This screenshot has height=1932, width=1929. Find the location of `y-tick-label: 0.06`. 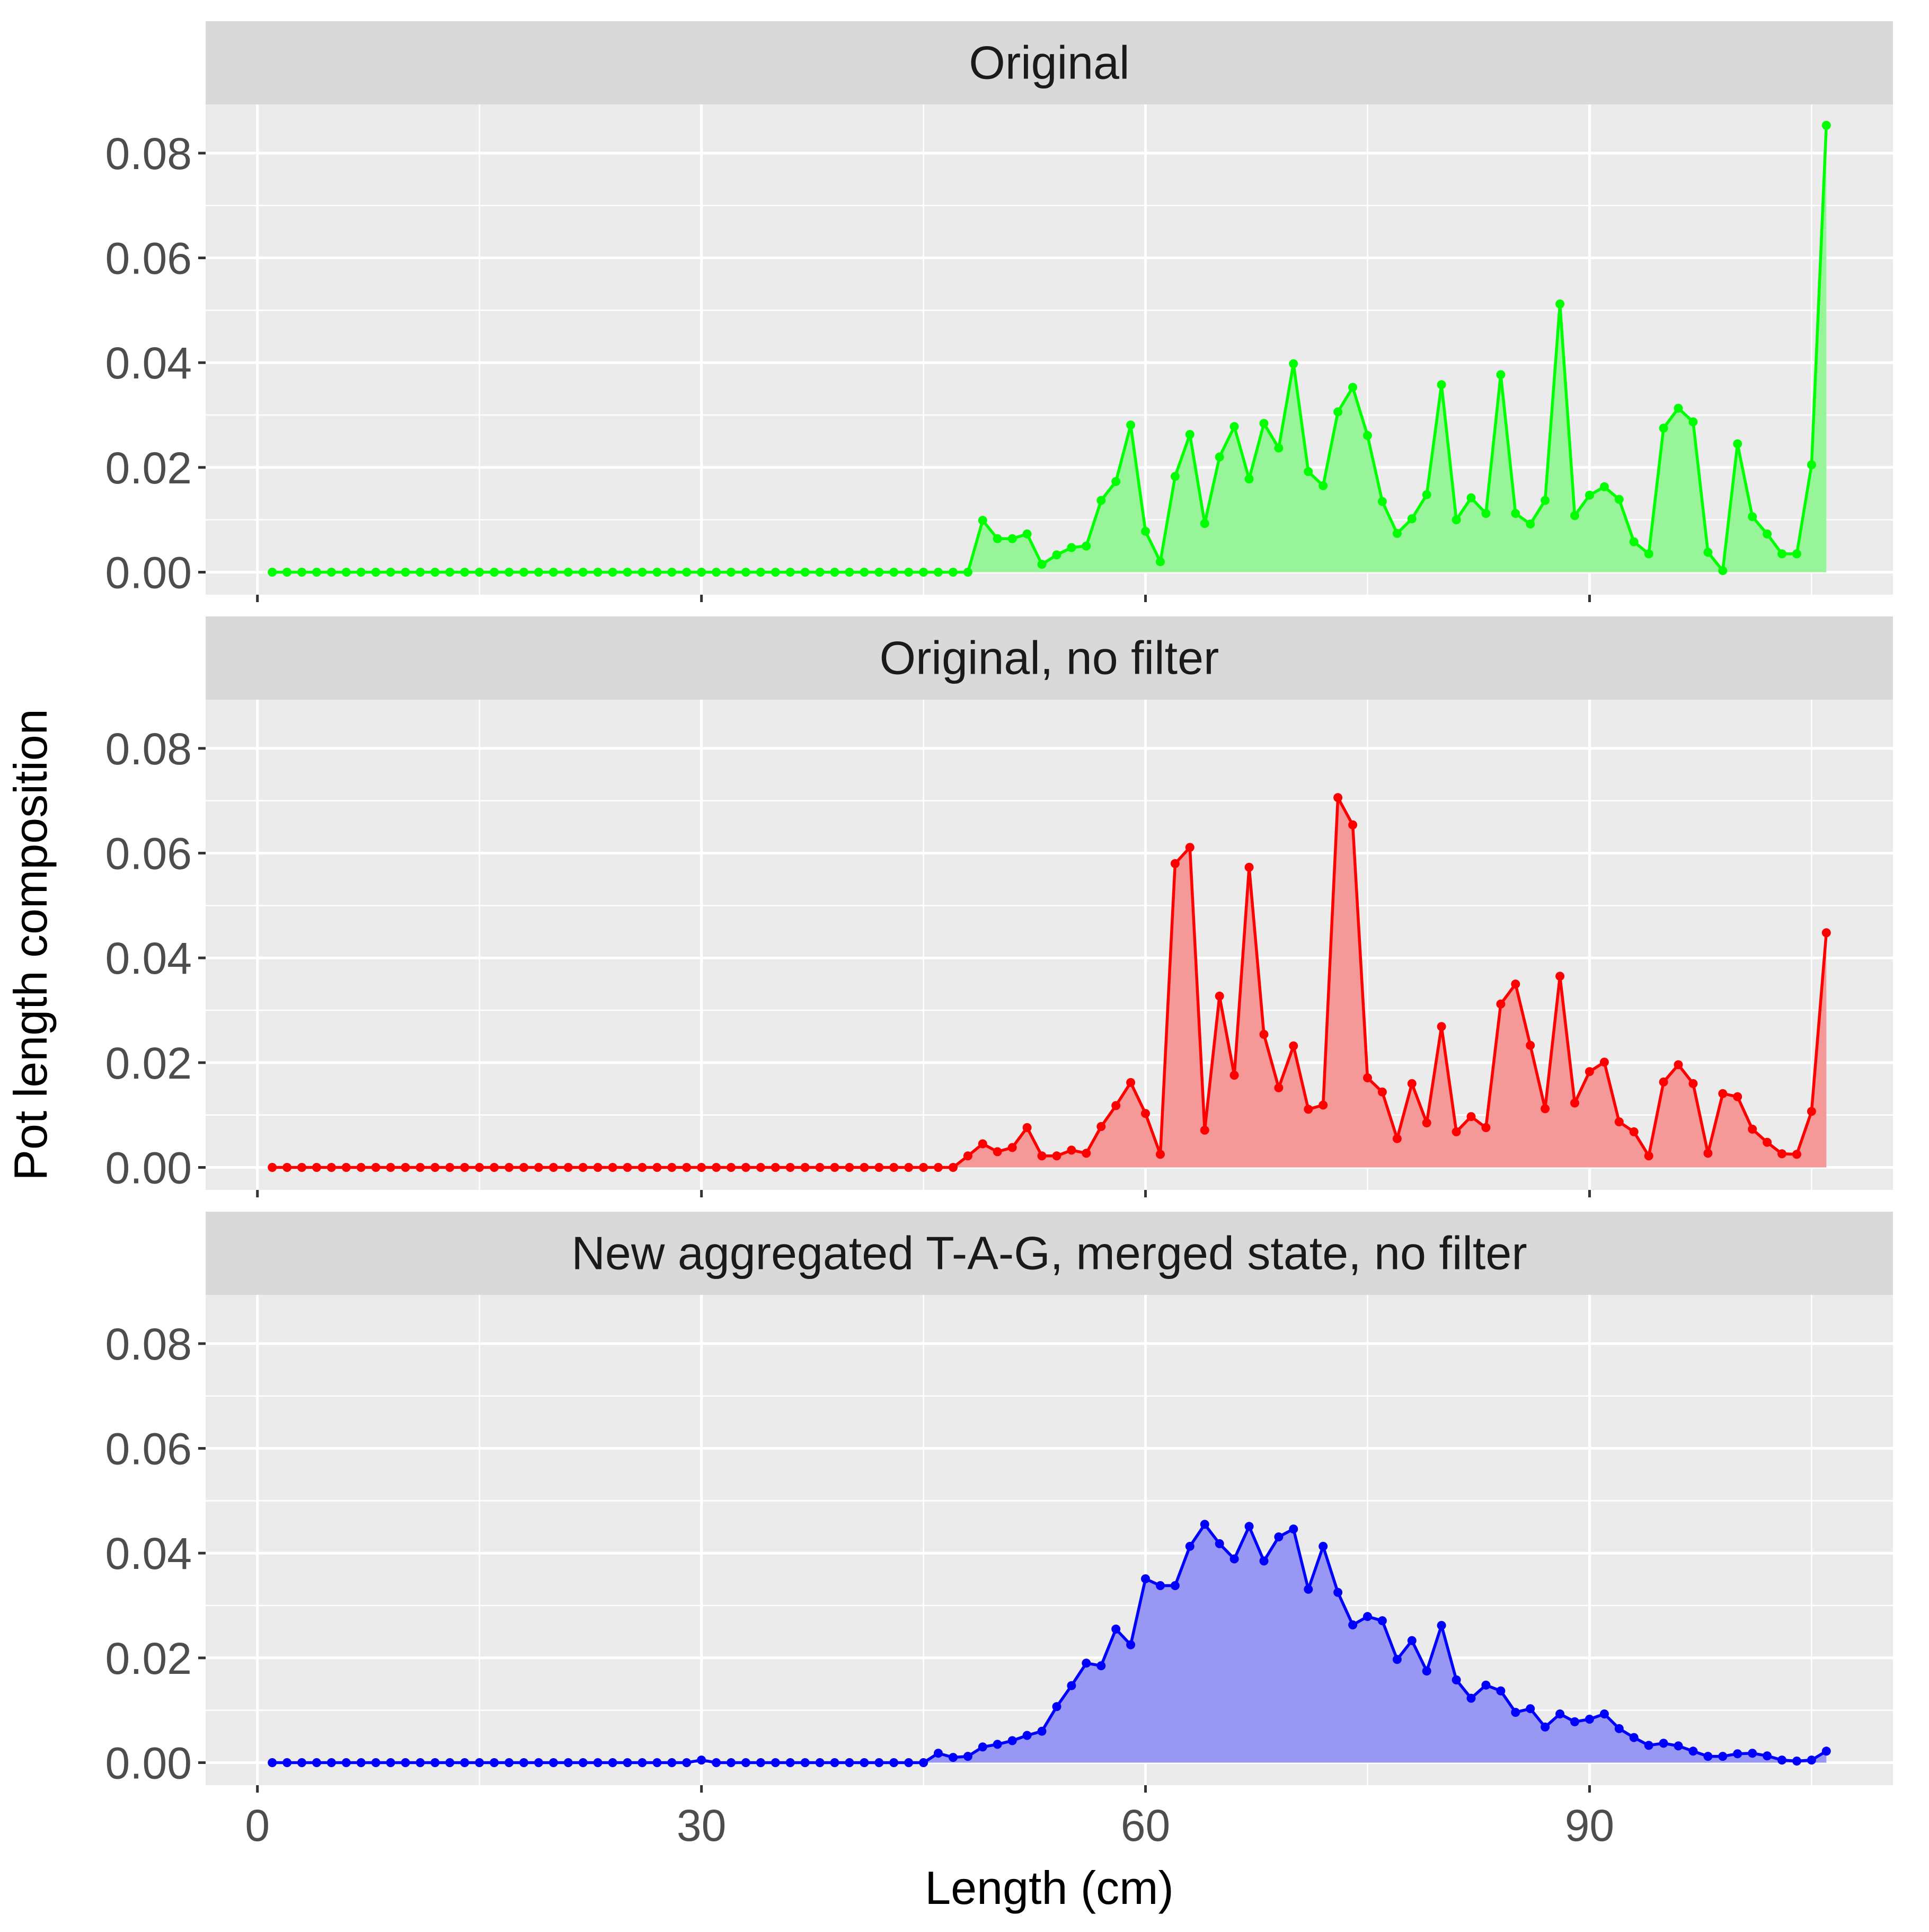

y-tick-label: 0.06 is located at coordinates (148, 1449).